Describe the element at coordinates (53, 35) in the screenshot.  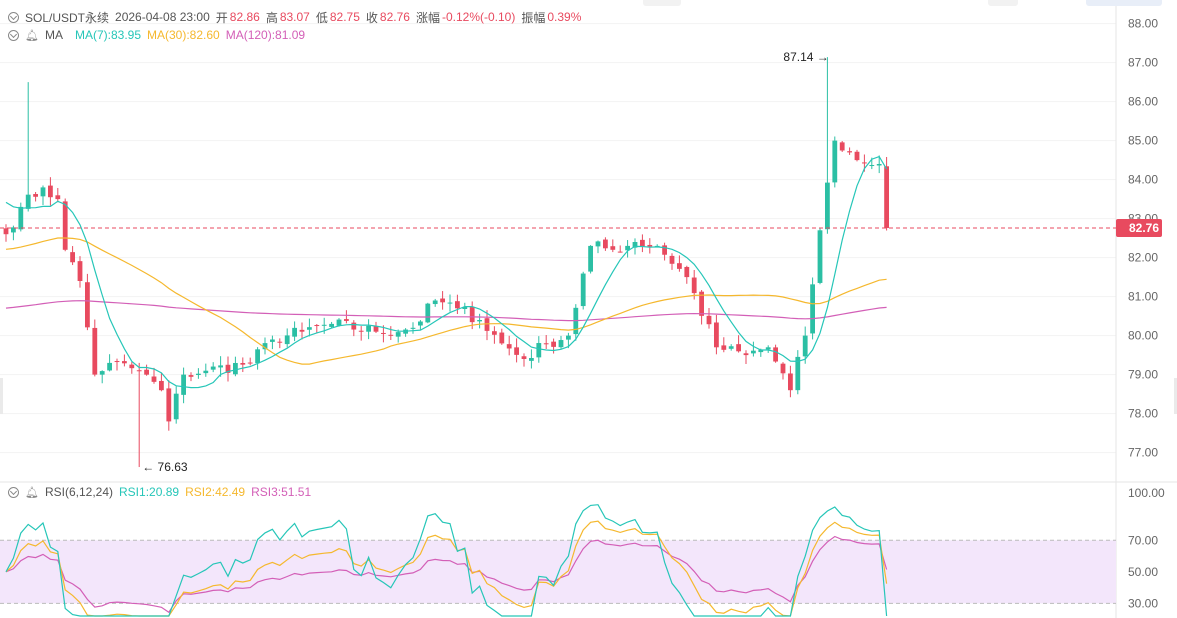
I see `ma-indicator-name: MA` at that location.